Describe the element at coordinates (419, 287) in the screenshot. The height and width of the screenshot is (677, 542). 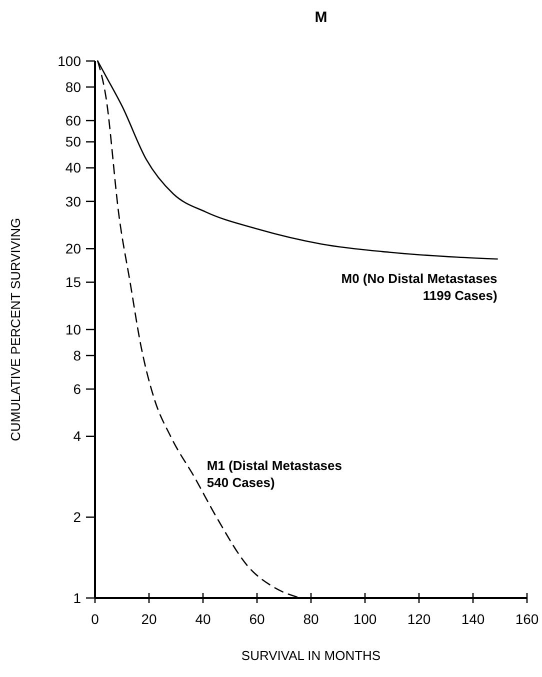
I see `series-label: M0 (No Distal Metastases 1199 Cases)` at that location.